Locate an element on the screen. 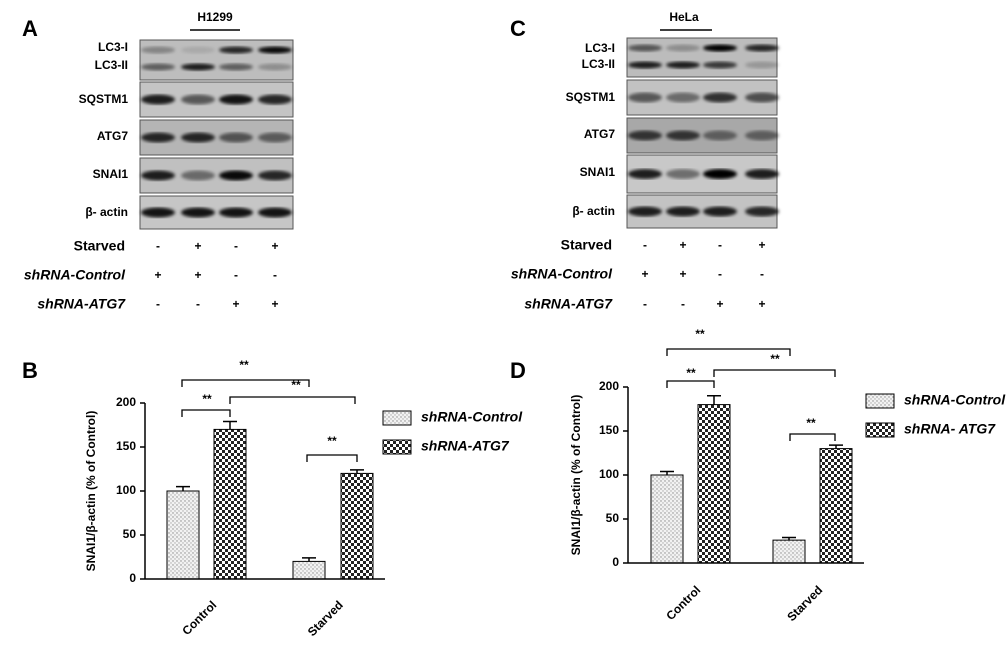  x-tick-label: Control is located at coordinates (683, 603).